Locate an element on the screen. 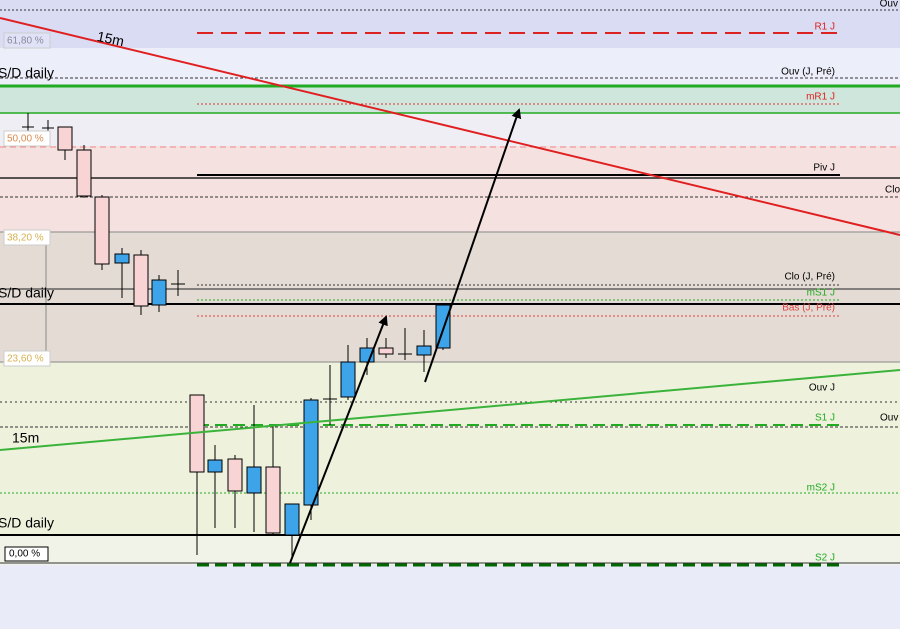 The image size is (900, 629). level-label: Clo is located at coordinates (892, 190).